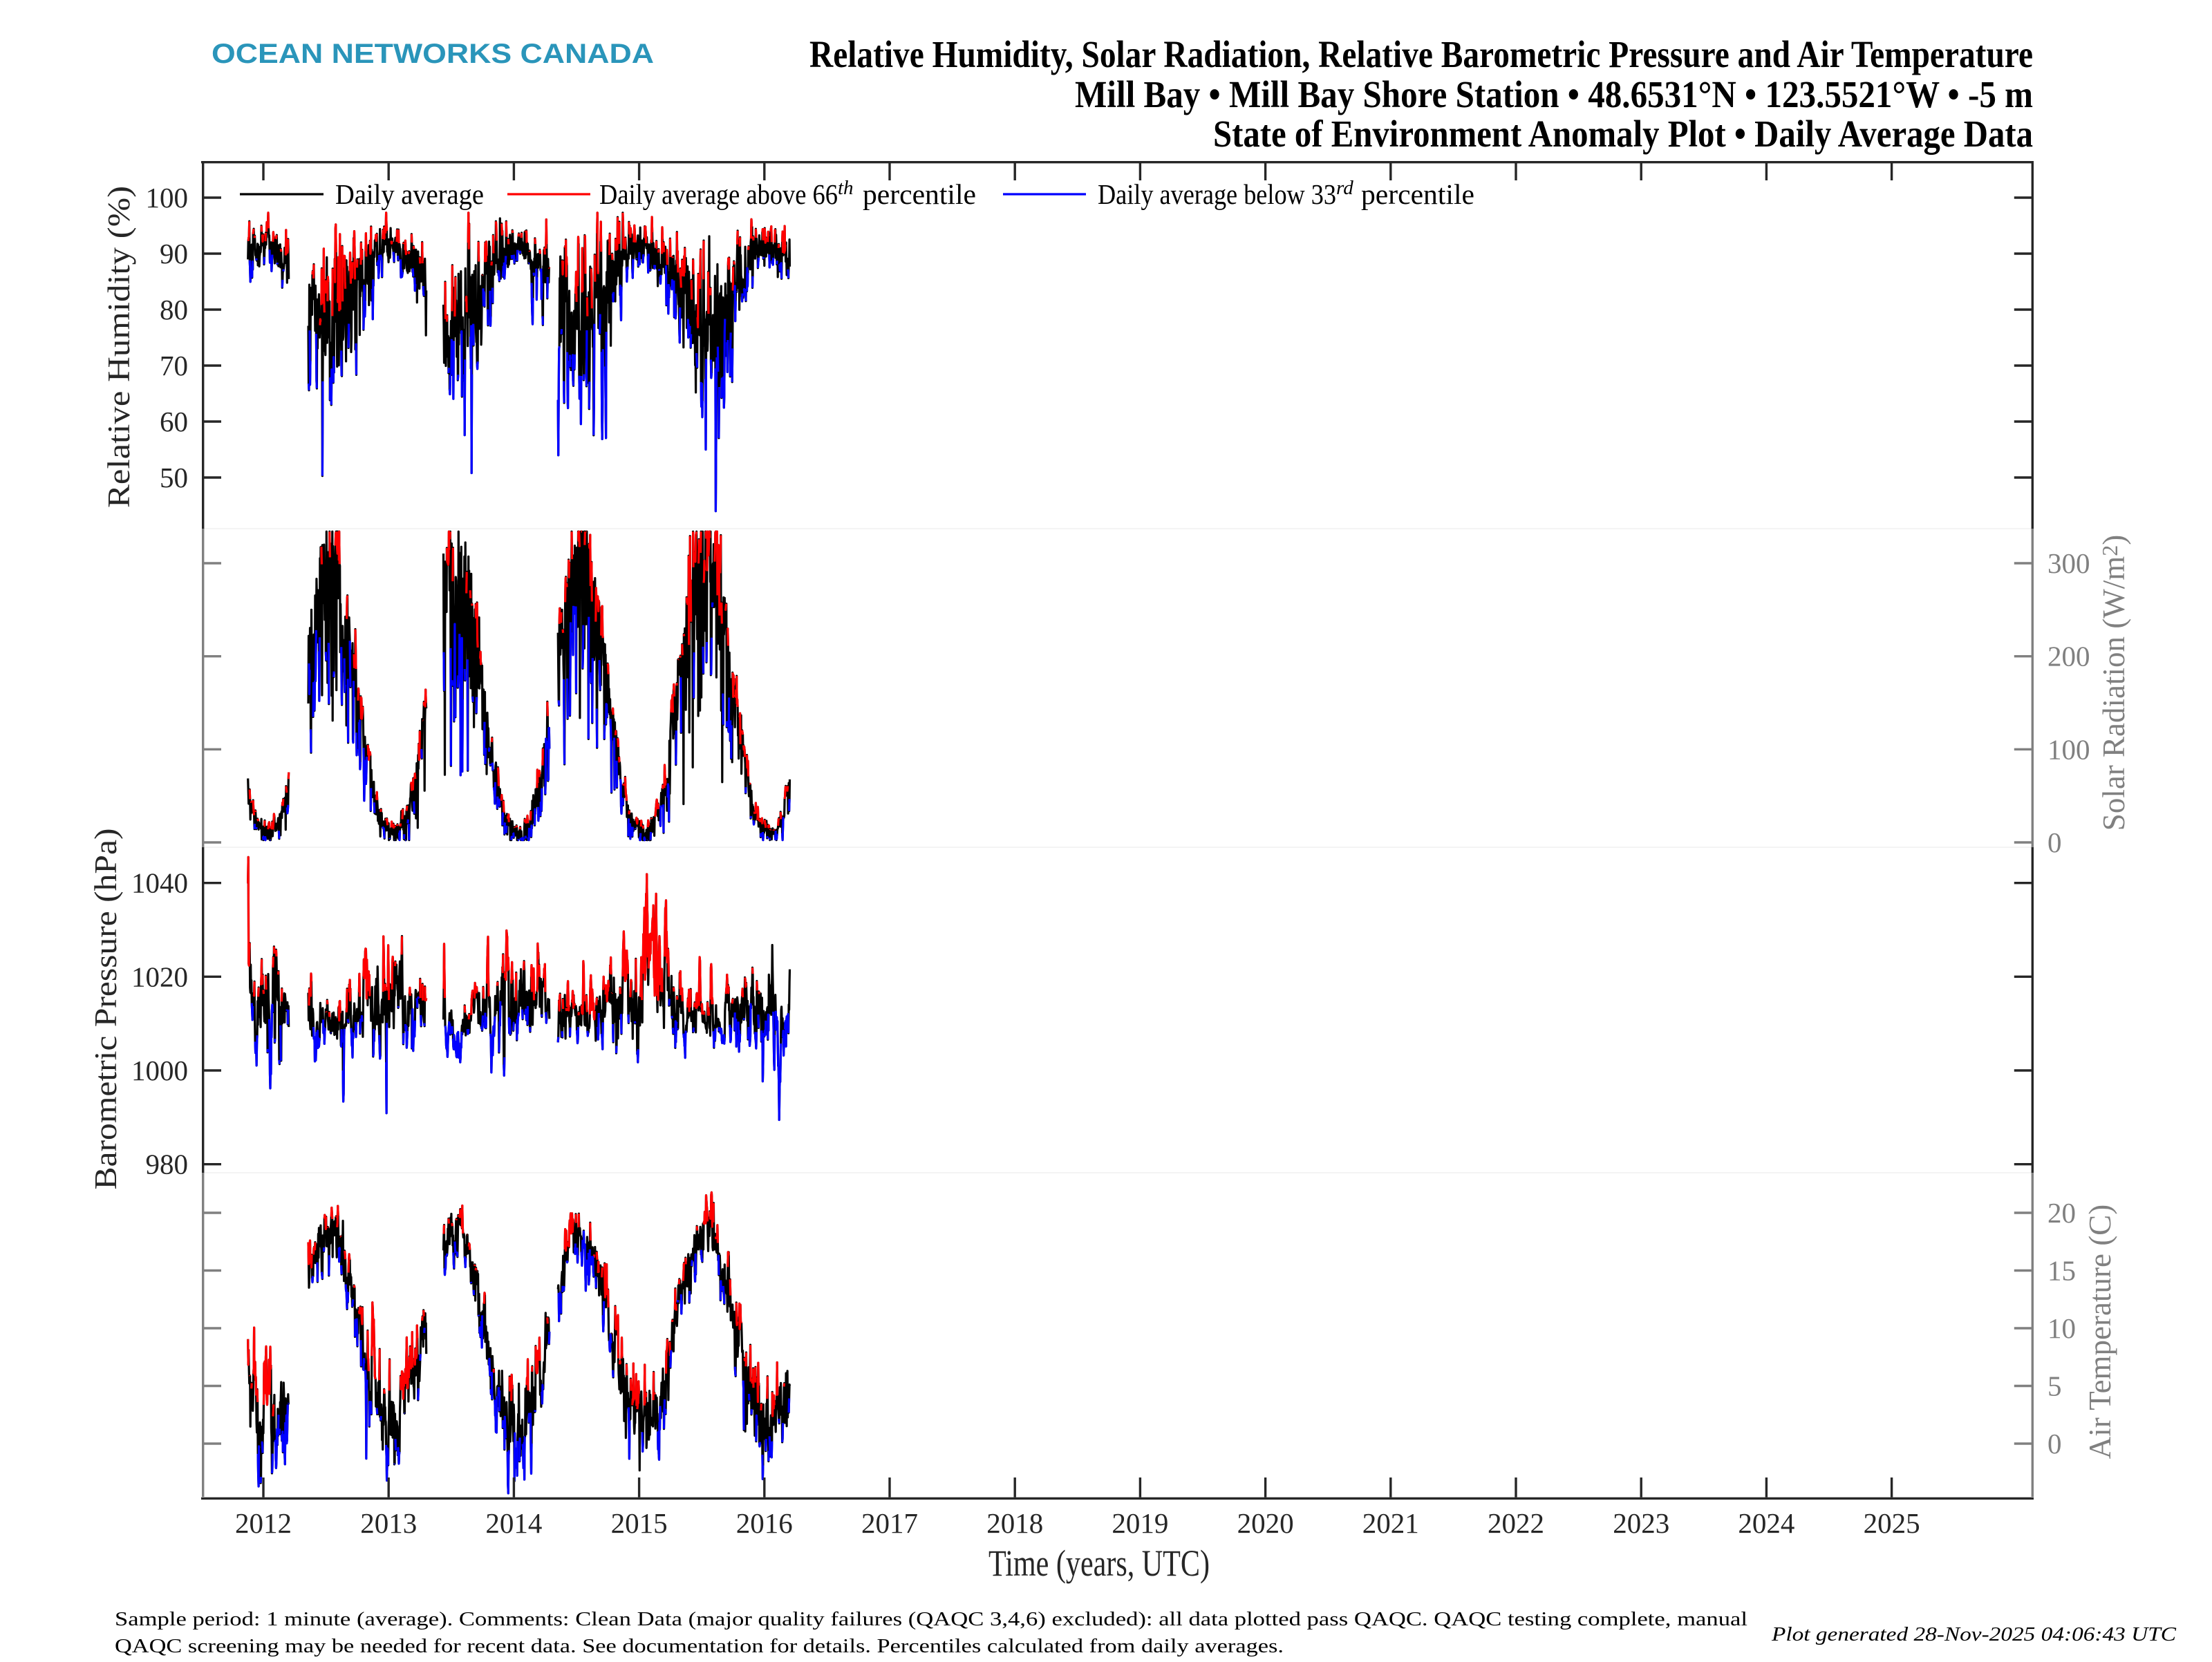 The image size is (2212, 1662). I want to click on svg-text: 5, so click(2054, 1386).